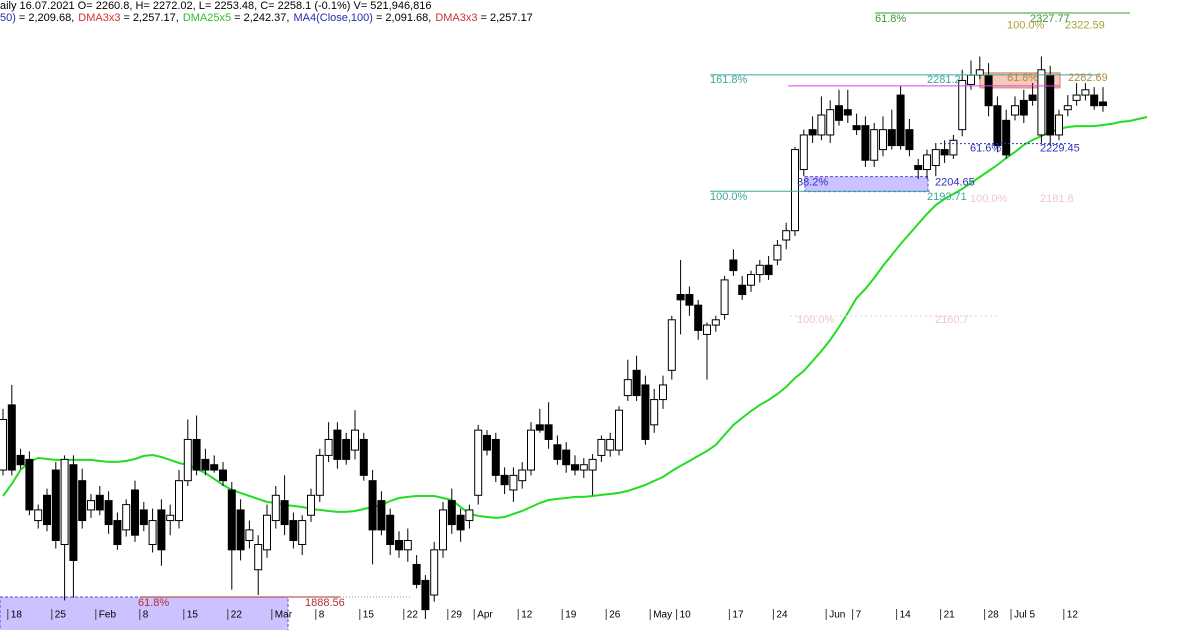  Describe the element at coordinates (99, 18) in the screenshot. I see `legend-name: DMA3x3` at that location.